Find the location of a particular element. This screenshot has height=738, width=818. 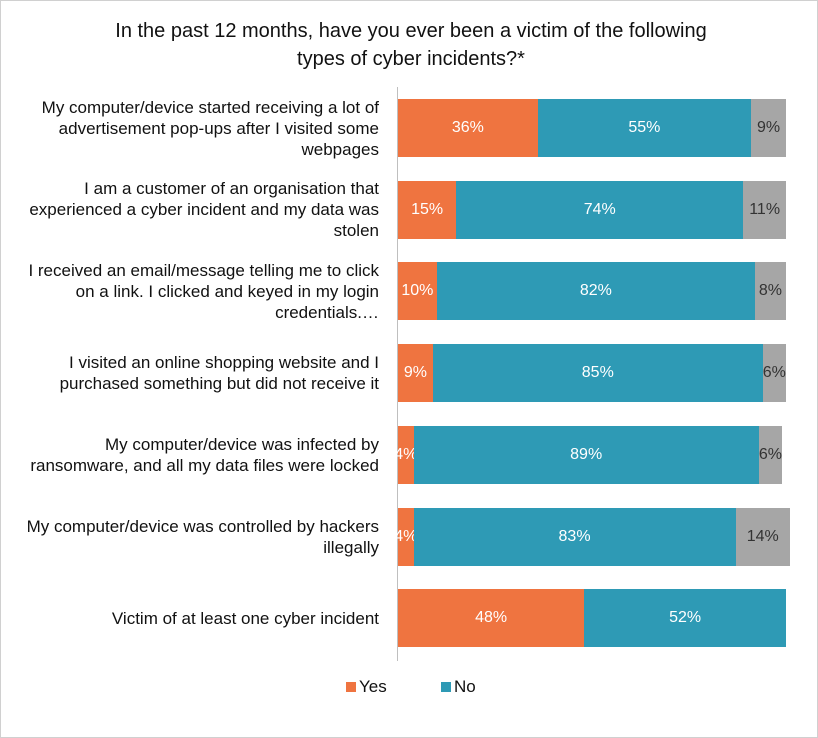

bar-segment: 8% is located at coordinates (770, 291).